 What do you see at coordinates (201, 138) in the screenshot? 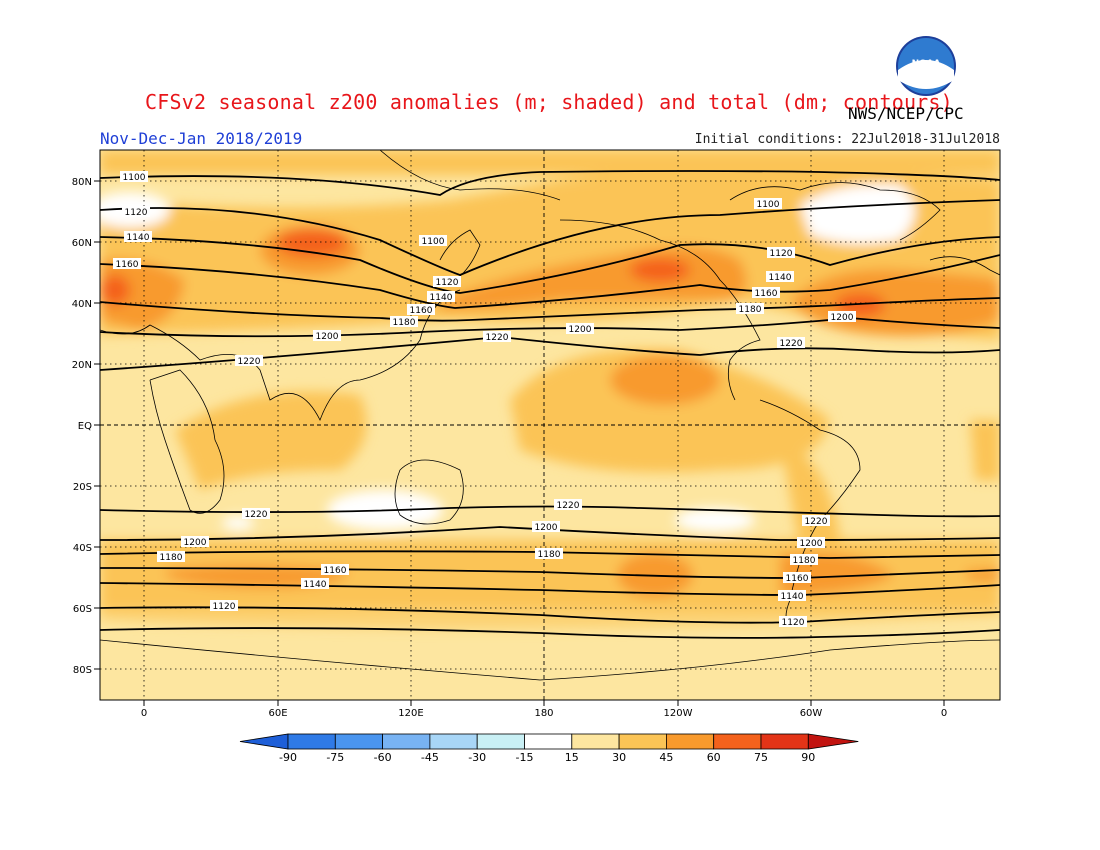
I see `forecast-period: Nov-Dec-Jan 2018/2019` at bounding box center [201, 138].